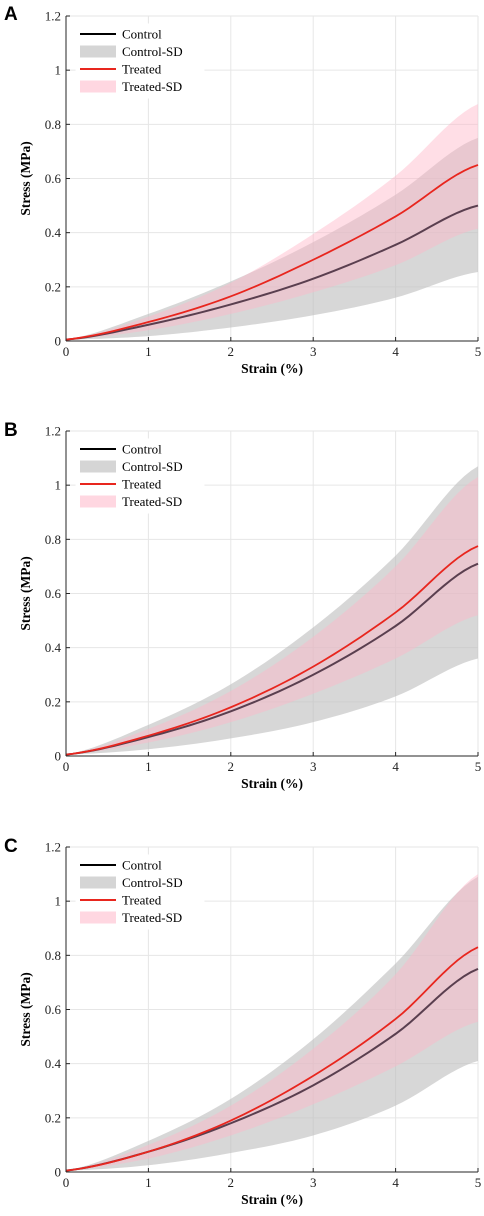 The image size is (484, 1216). I want to click on panel-letter: B, so click(11, 430).